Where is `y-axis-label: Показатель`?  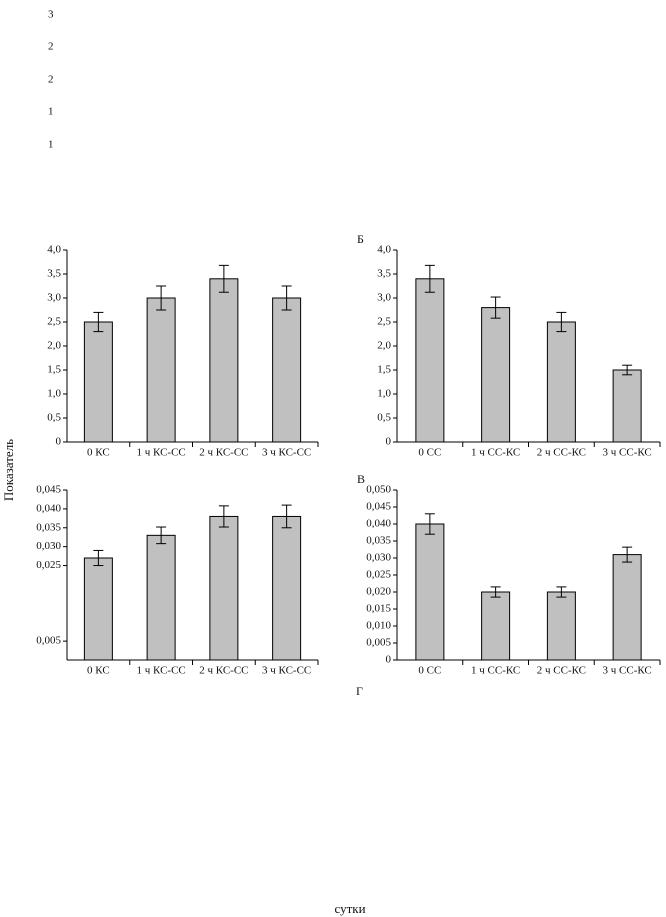 y-axis-label: Показатель is located at coordinates (8, 470).